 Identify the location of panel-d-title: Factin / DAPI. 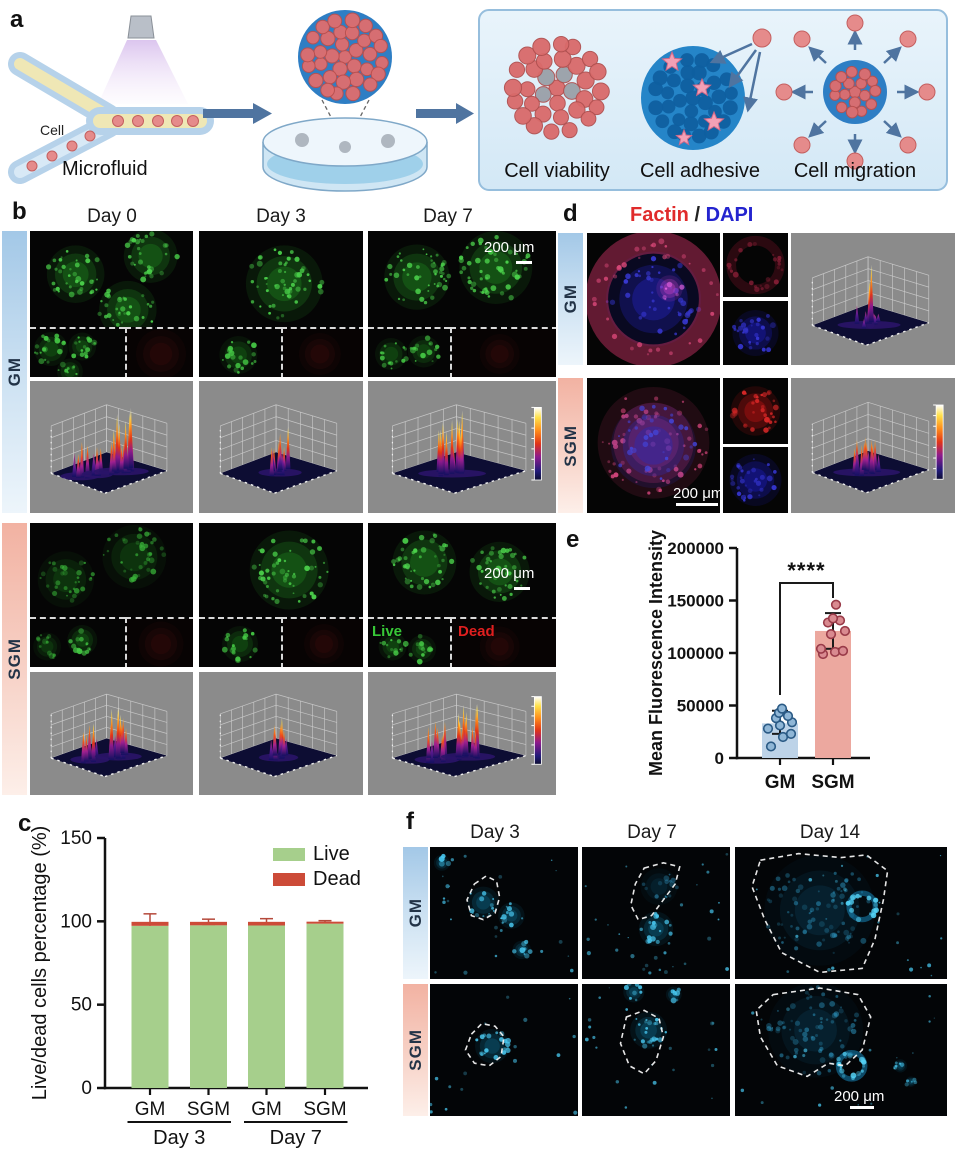
(692, 215).